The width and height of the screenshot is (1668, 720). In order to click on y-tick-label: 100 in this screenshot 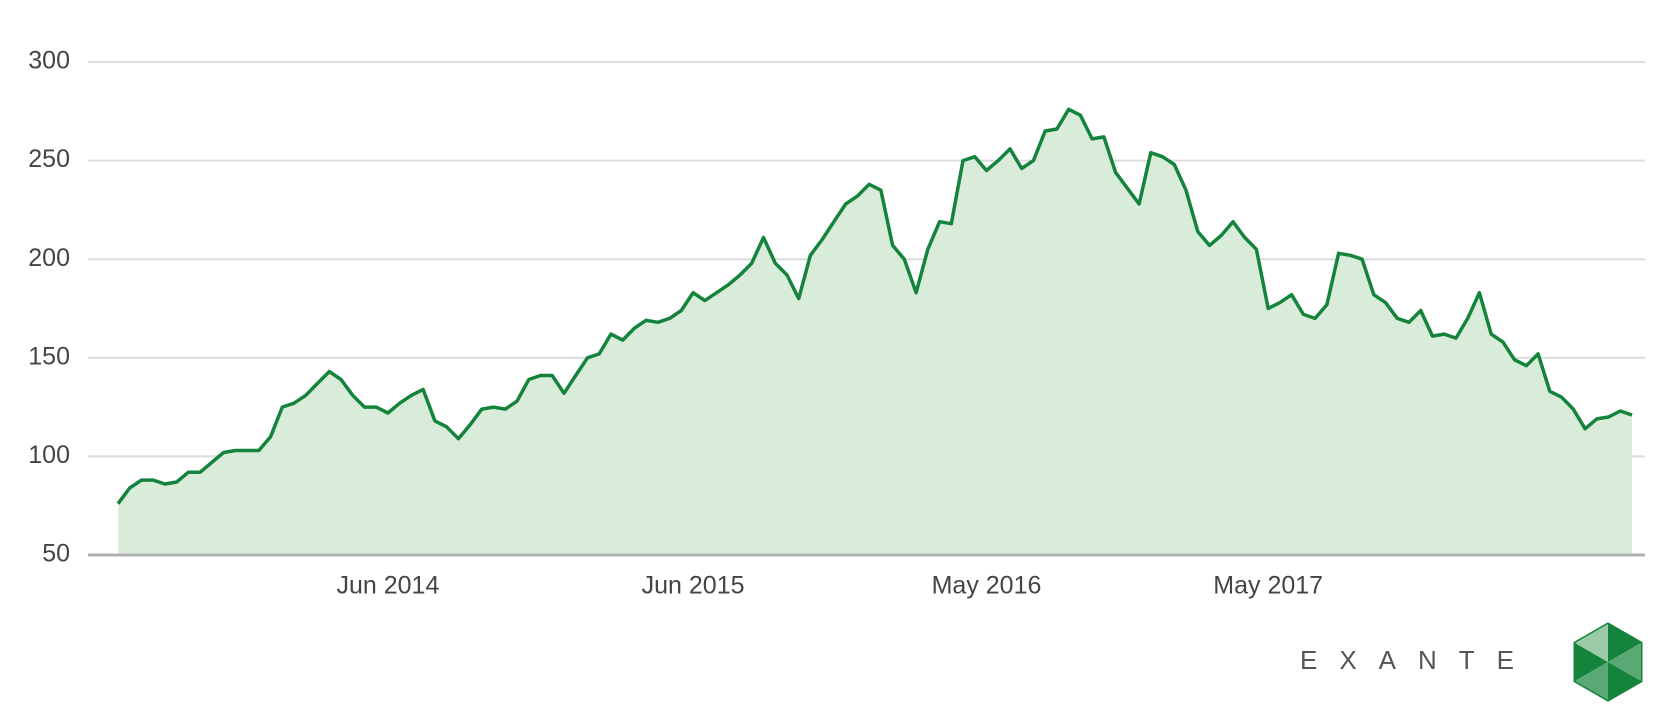, I will do `click(49, 455)`.